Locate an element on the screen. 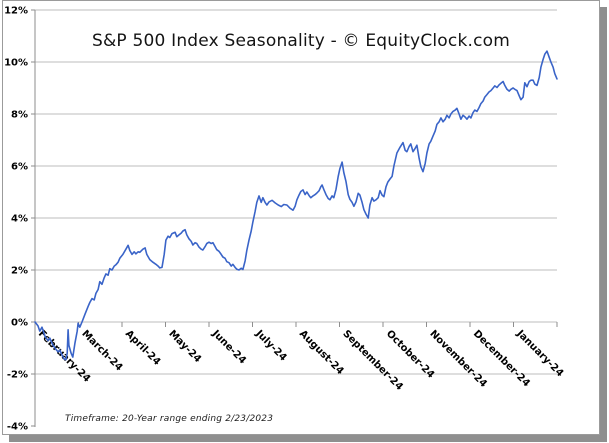 The image size is (609, 443). y-axis-label: 0% is located at coordinates (19, 323).